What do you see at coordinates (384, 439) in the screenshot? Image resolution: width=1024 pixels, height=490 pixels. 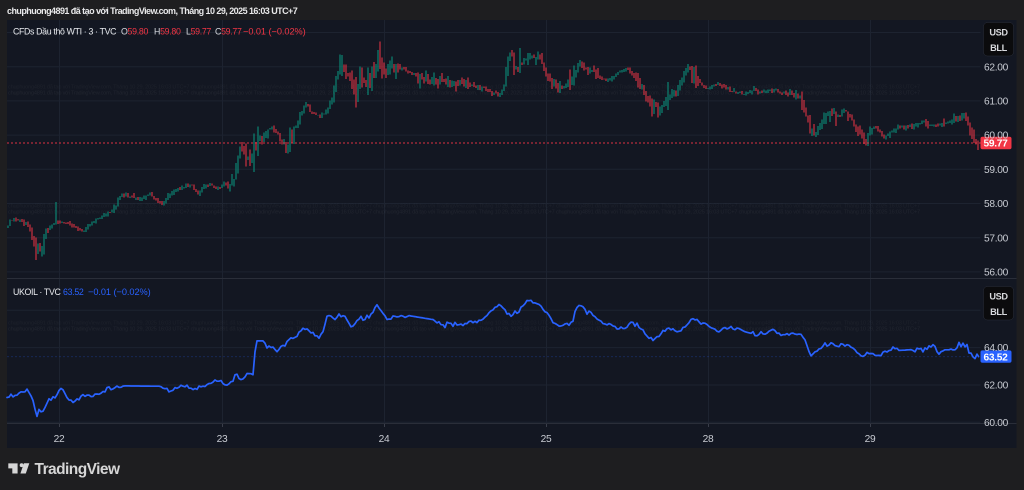 I see `svg-text: 24` at bounding box center [384, 439].